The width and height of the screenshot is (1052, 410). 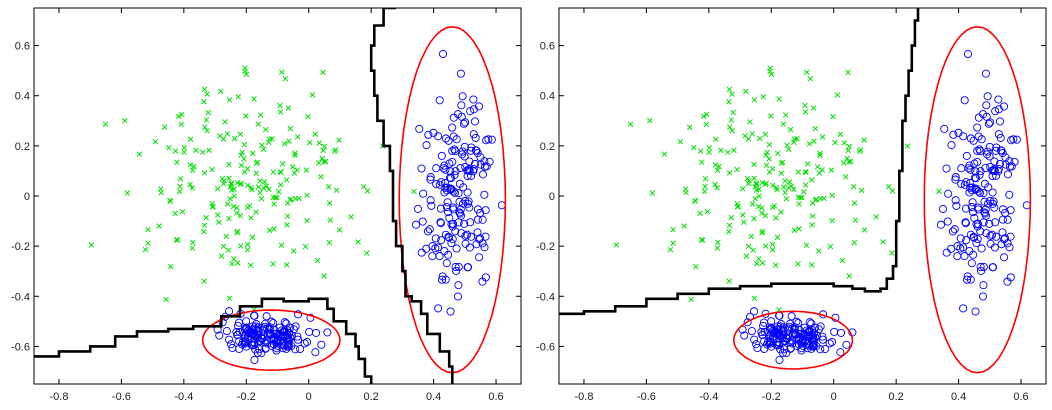 I want to click on x-tick-label: 0, so click(x=309, y=397).